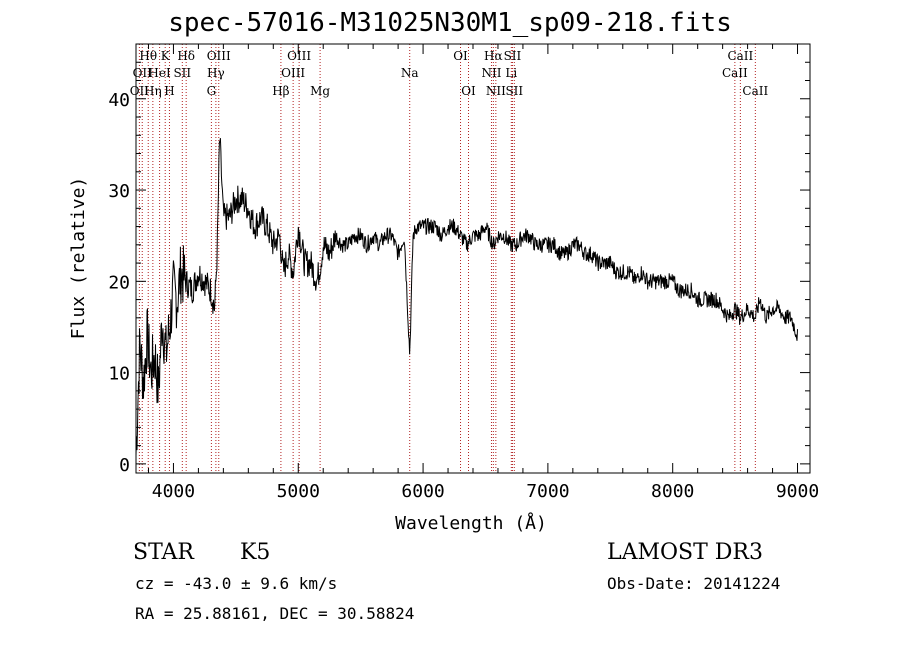 This screenshot has width=900, height=649. What do you see at coordinates (163, 552) in the screenshot?
I see `object-class: STAR` at bounding box center [163, 552].